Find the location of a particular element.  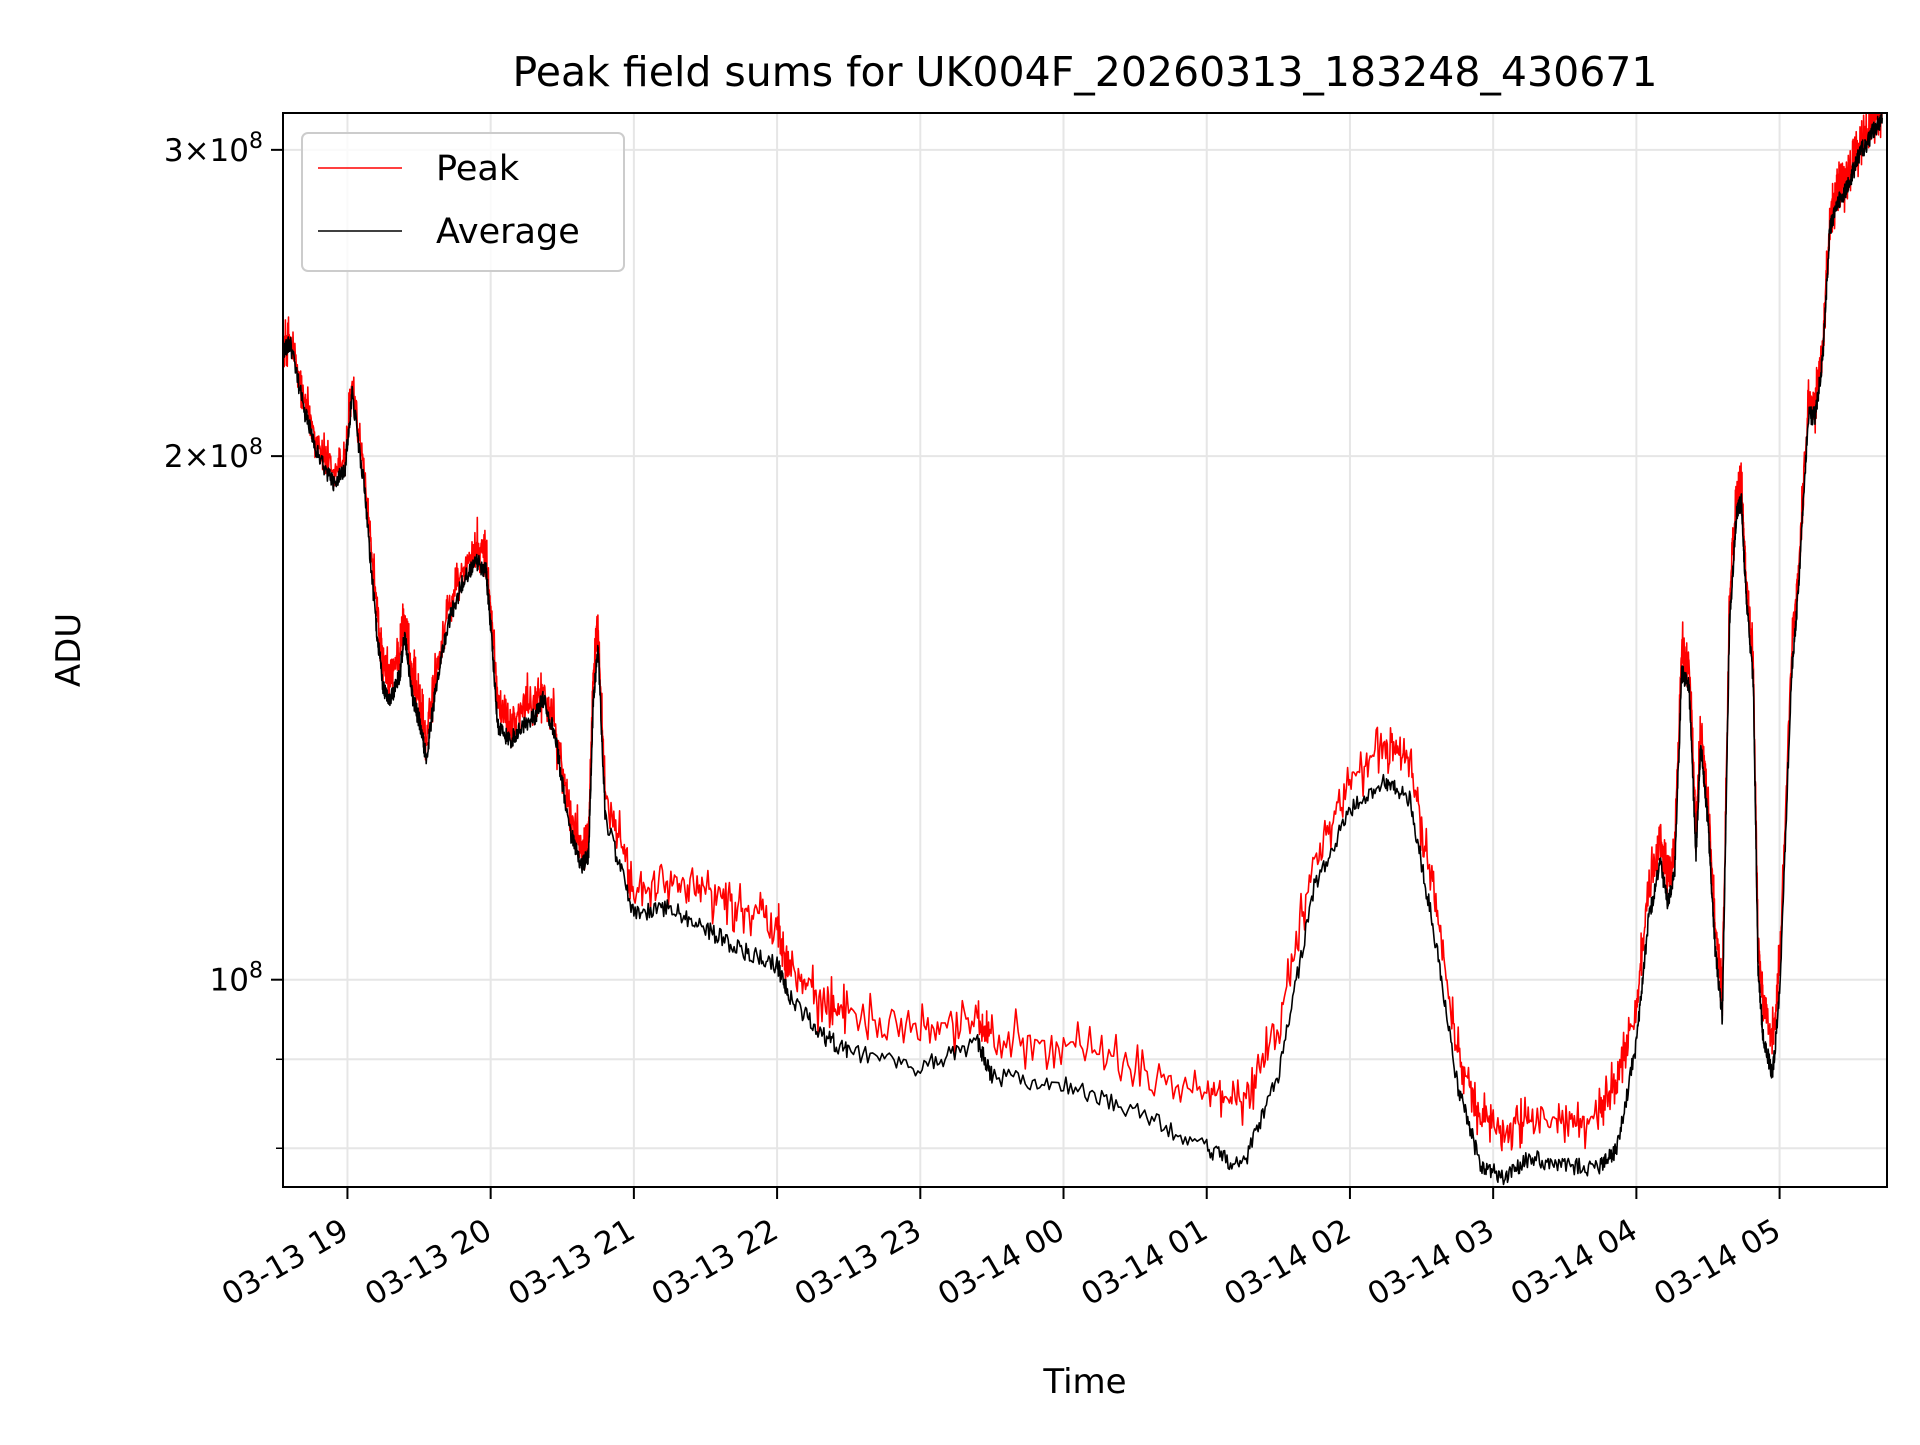

y-axis-label: ADU is located at coordinates (69, 650).